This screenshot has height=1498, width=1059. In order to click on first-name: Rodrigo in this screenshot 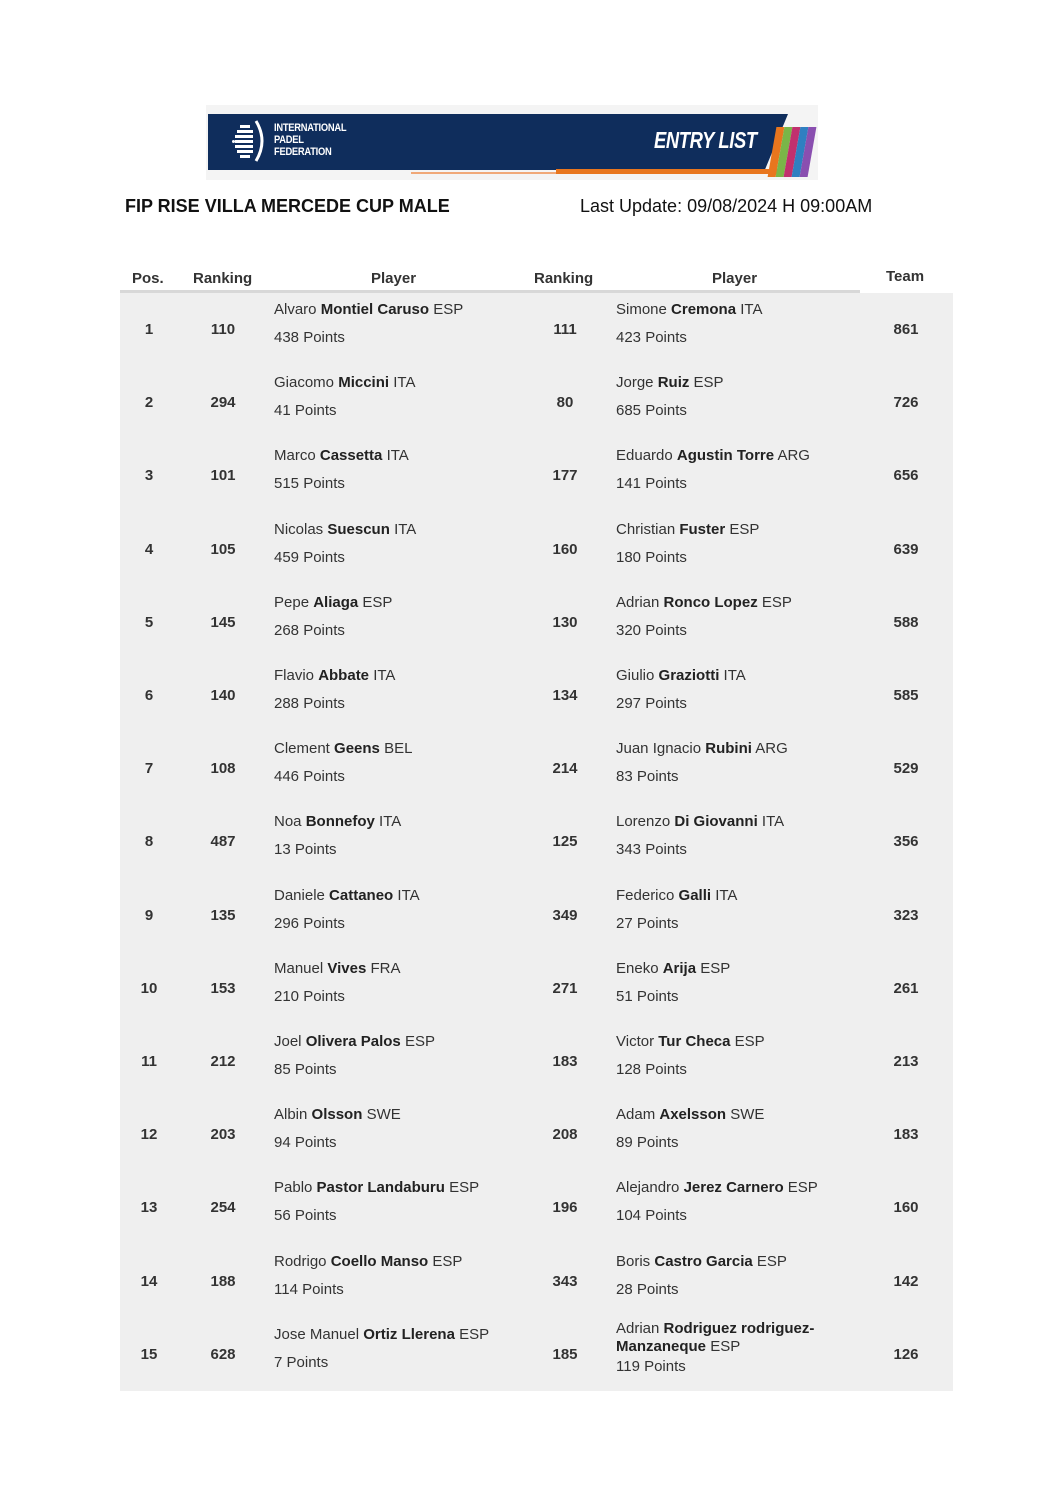, I will do `click(300, 1261)`.